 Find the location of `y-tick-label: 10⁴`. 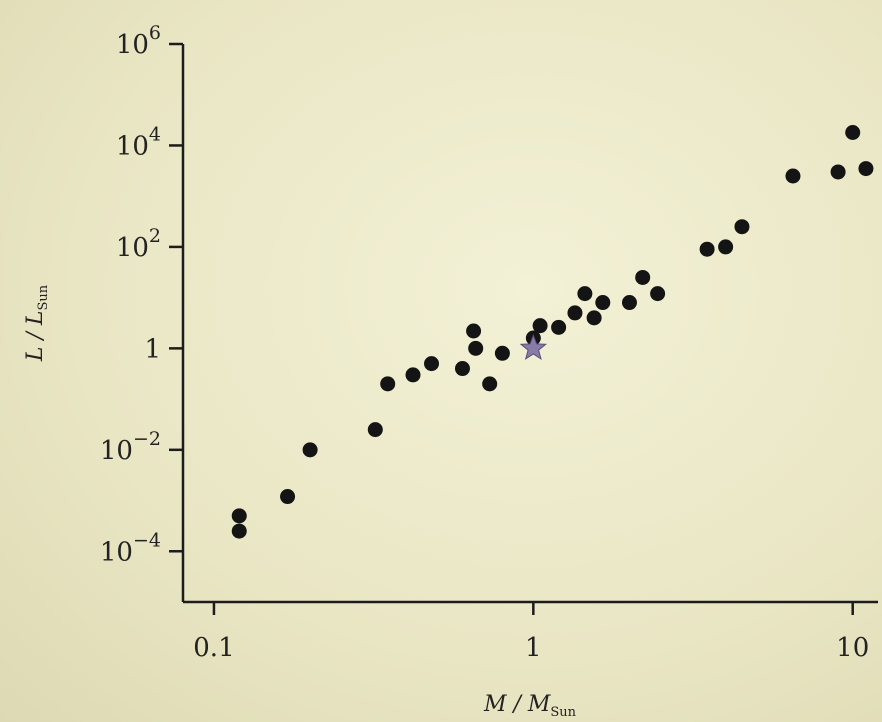

y-tick-label: 10⁴ is located at coordinates (138, 142).